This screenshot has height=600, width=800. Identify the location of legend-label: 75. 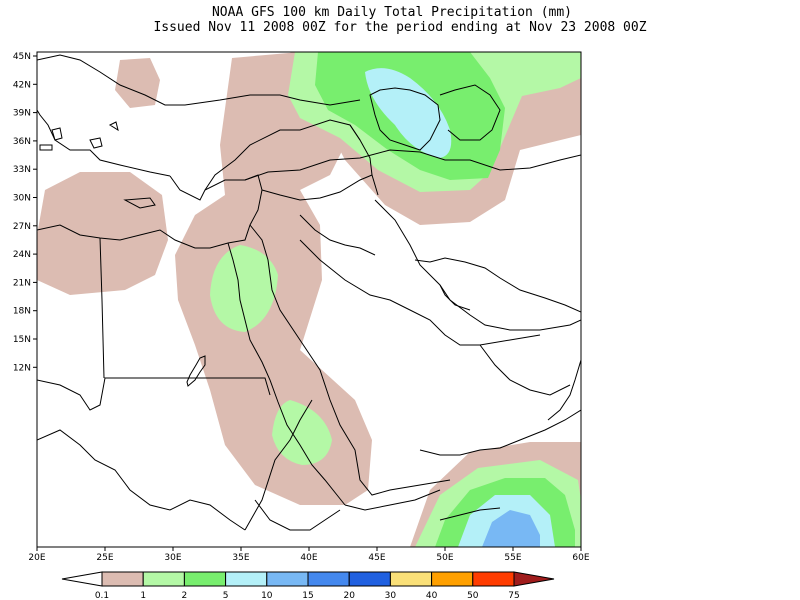
(513, 595).